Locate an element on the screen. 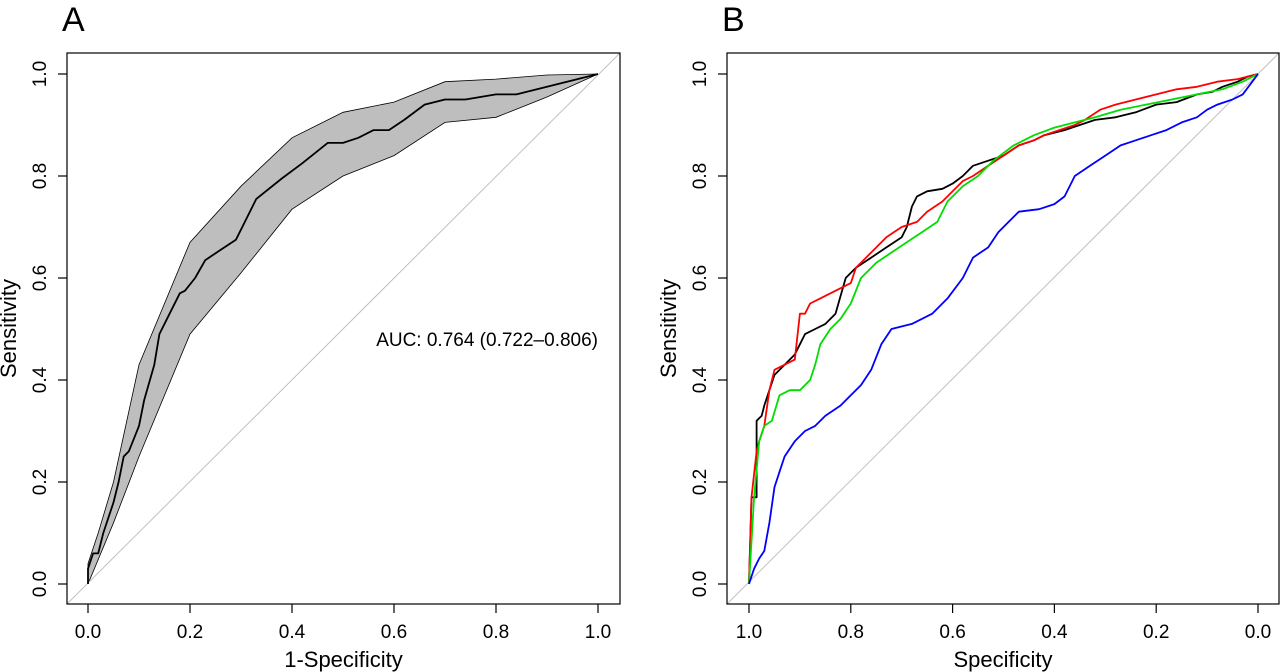 The image size is (1280, 672). panel-a-x-axis: 0.0 0.2 0.4 0.6 0.8 1.0 is located at coordinates (343, 623).